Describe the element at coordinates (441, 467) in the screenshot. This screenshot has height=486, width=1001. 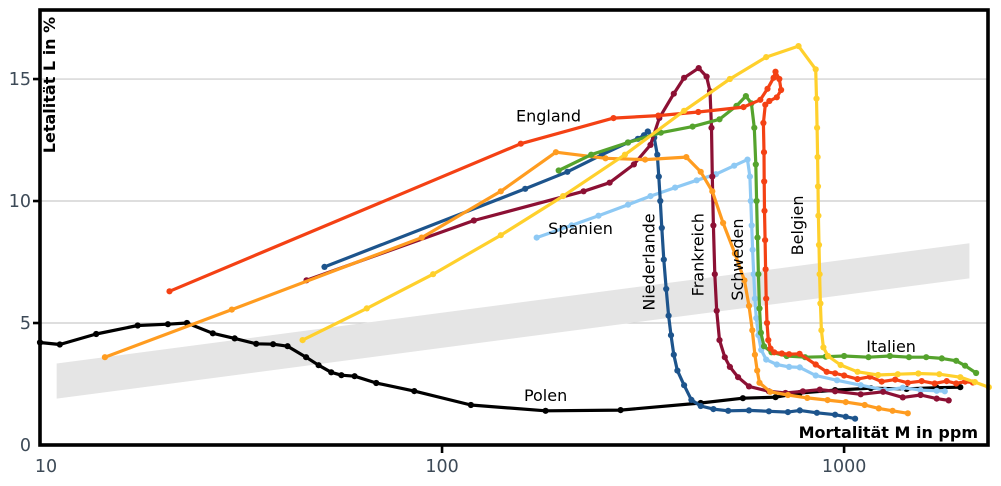
I see `x-tick-label-100: 100` at that location.